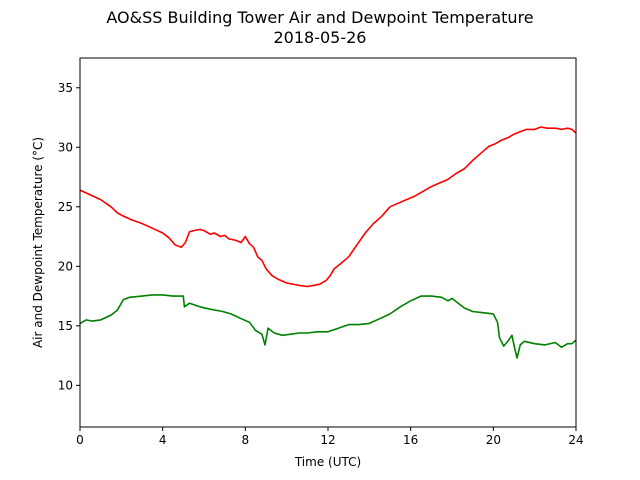  What do you see at coordinates (575, 440) in the screenshot?
I see `x-tick-label: 24` at bounding box center [575, 440].